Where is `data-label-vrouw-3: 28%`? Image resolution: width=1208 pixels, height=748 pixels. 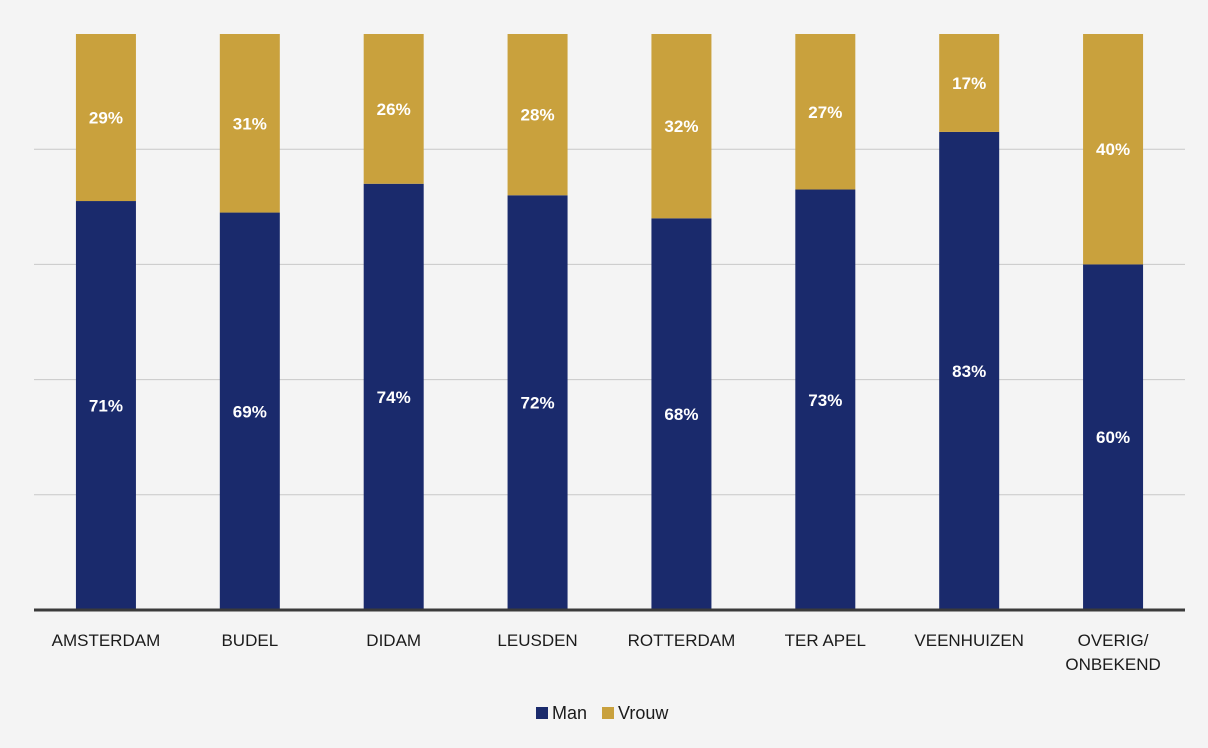
data-label-vrouw-3: 28% is located at coordinates (538, 115).